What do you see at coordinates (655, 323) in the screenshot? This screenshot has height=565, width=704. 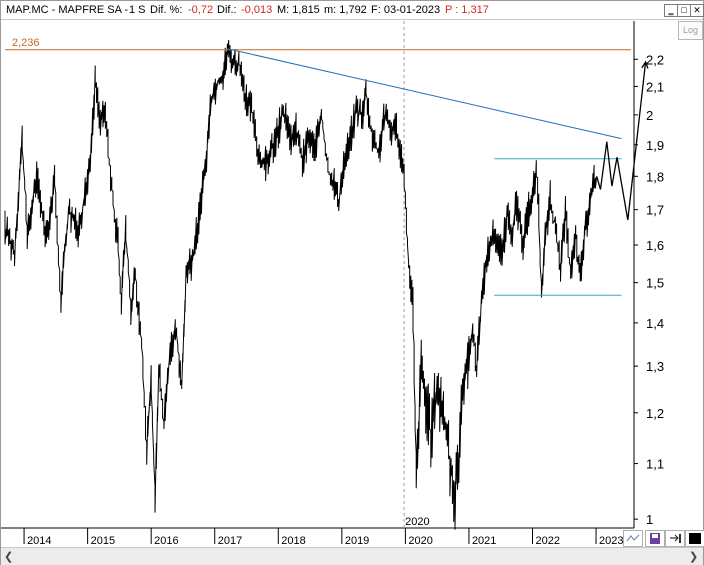 I see `y-tick-label: 1,4` at bounding box center [655, 323].